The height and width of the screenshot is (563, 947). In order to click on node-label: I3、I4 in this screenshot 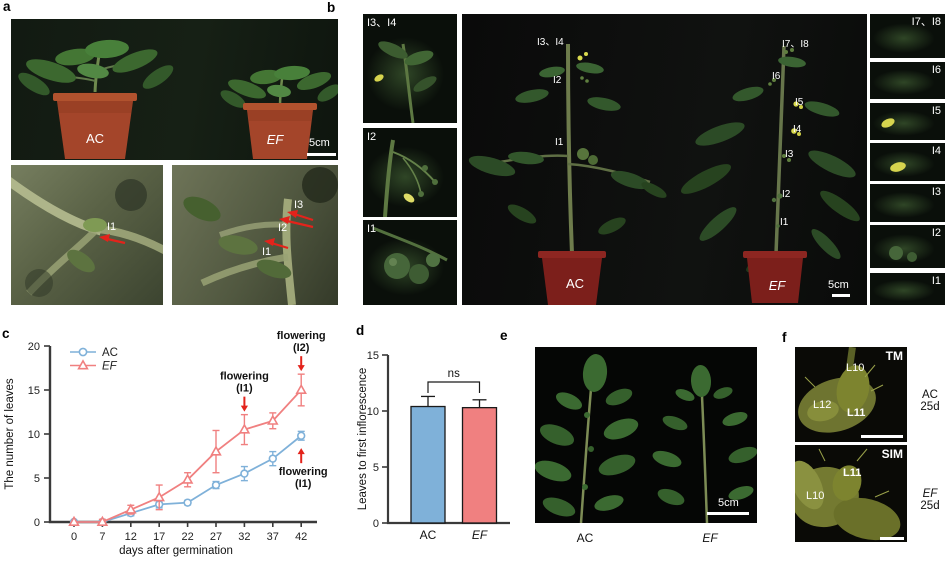, I will do `click(550, 42)`.